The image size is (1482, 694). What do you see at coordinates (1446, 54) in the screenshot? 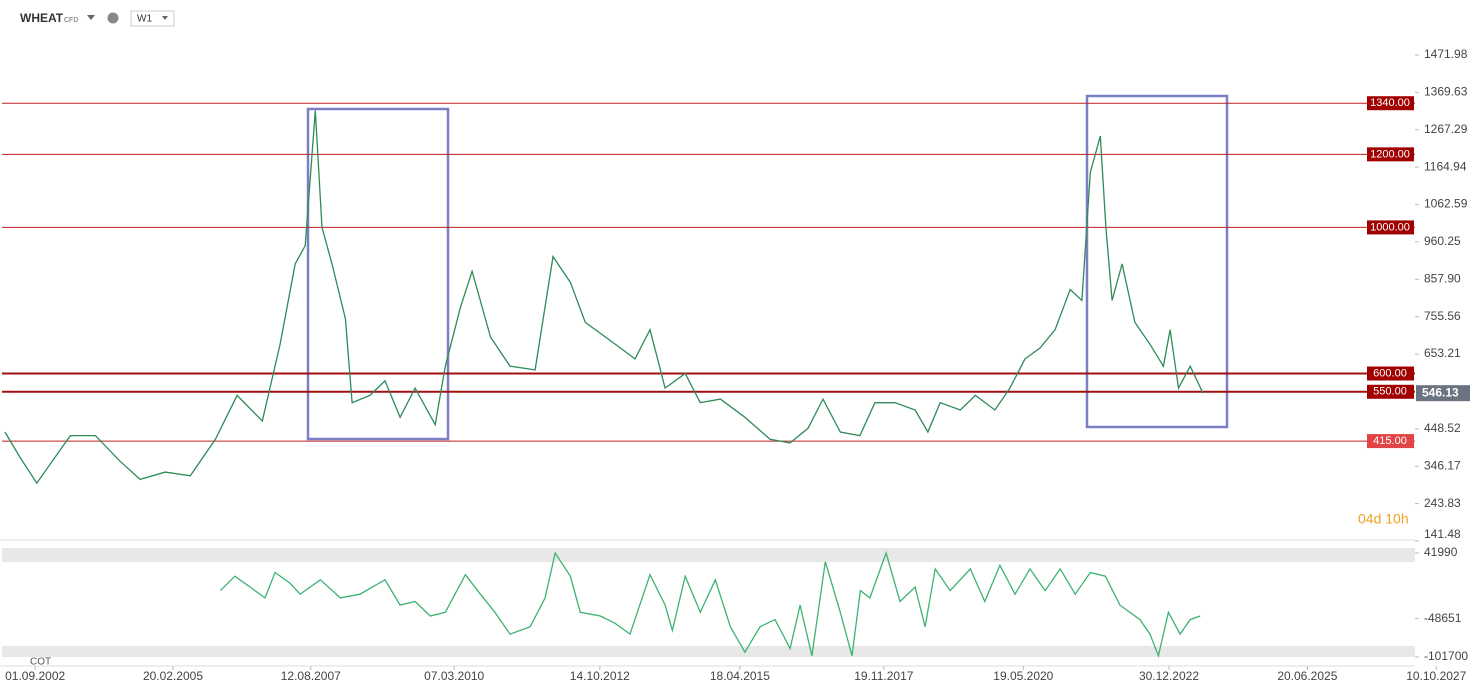
I see `y-tick-label: 1471.98` at bounding box center [1446, 54].